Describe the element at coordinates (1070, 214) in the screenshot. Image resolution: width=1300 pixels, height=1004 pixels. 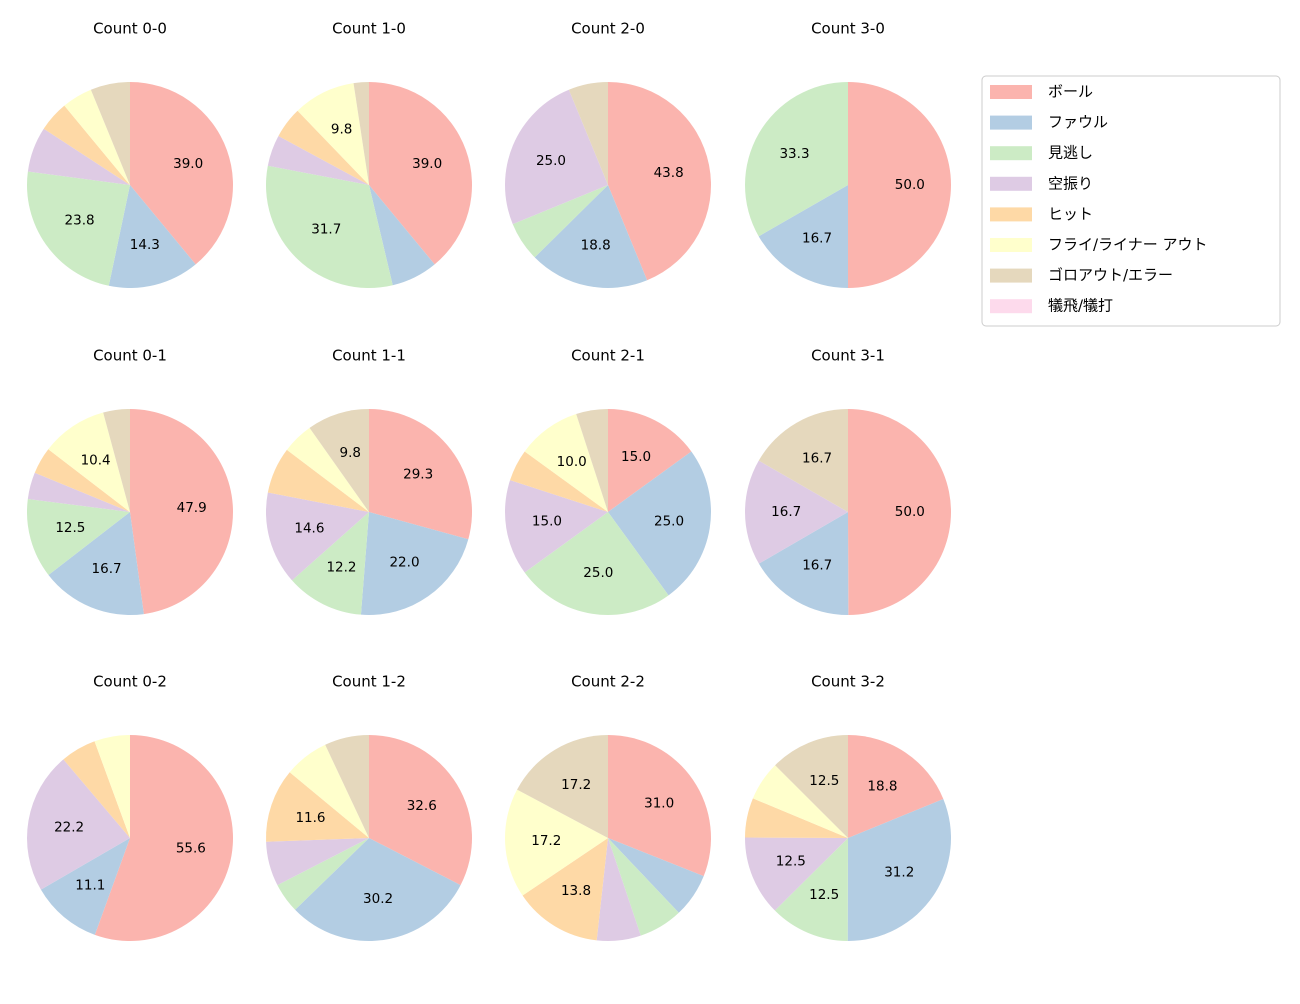
I see `legend-label: ヒット` at that location.